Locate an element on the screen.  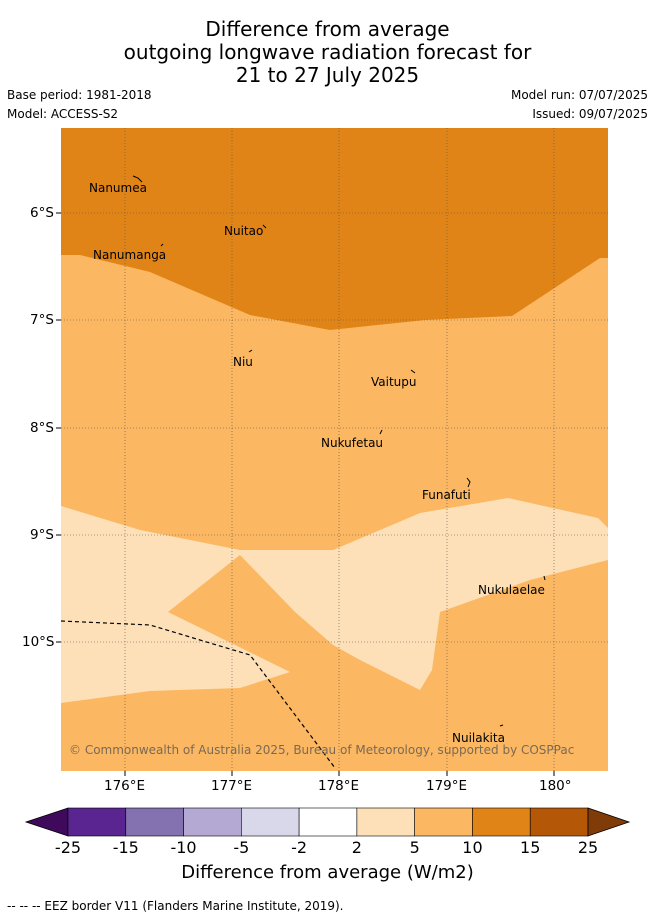
title-line-2: outgoing longwave radiation forecast for is located at coordinates (327, 52).